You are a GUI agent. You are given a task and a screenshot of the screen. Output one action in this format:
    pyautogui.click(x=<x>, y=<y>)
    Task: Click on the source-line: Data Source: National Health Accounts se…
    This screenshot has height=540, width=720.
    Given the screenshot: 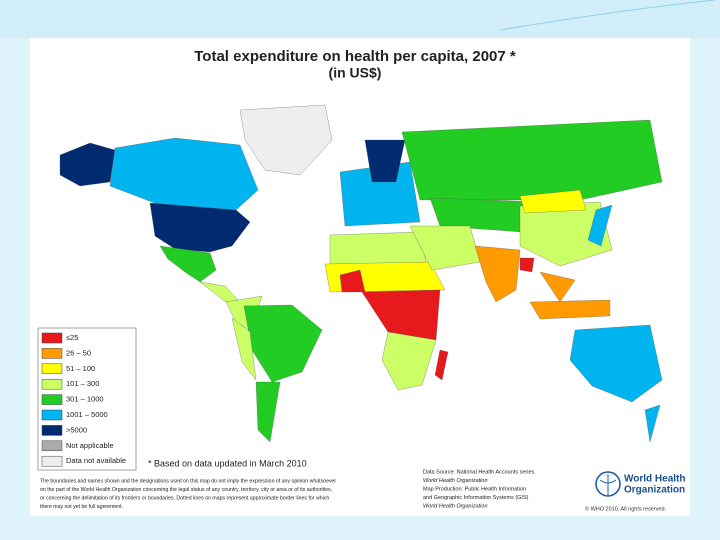 What is the action you would take?
    pyautogui.click(x=479, y=472)
    